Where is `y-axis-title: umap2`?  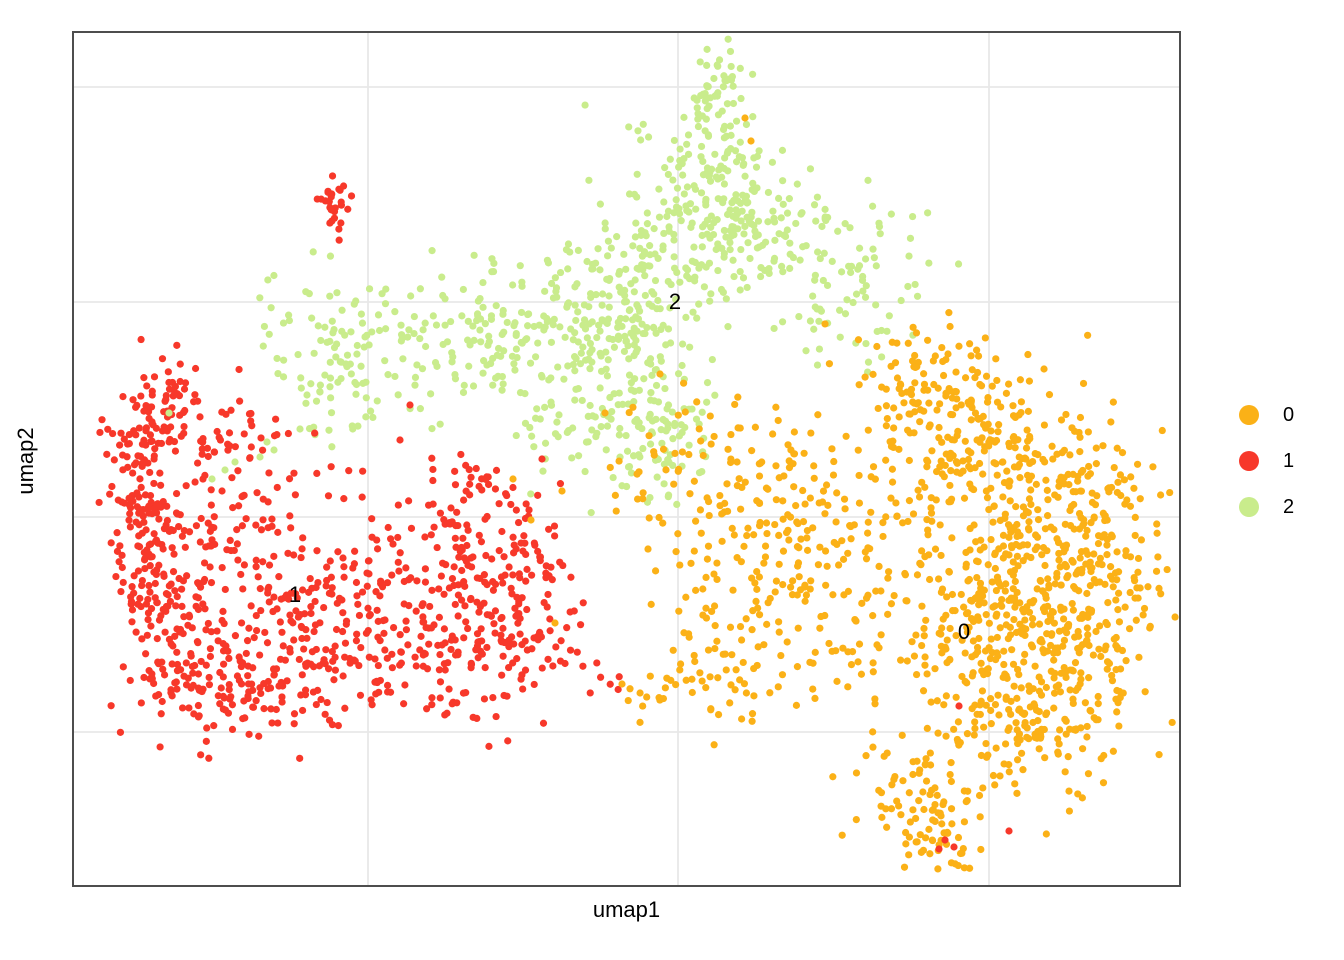
y-axis-title: umap2 is located at coordinates (25, 461).